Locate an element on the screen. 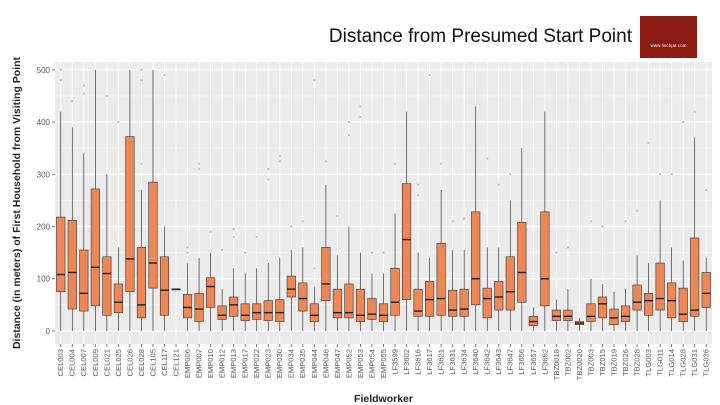 The width and height of the screenshot is (720, 405). x-tick-label: LF3616 is located at coordinates (418, 362).